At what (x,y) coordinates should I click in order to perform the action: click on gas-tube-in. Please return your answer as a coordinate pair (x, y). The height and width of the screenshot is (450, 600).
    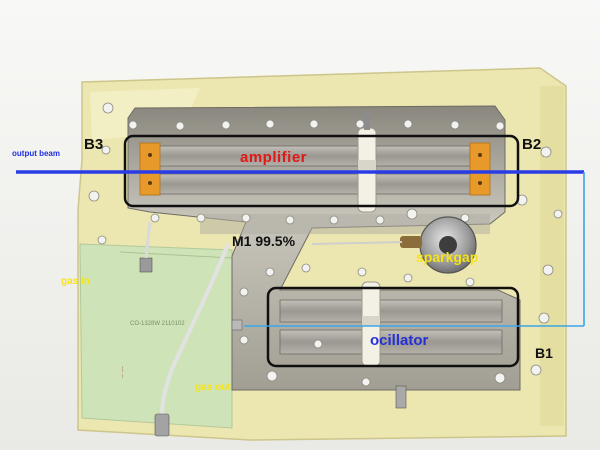
    Looking at the image, I should click on (148, 240).